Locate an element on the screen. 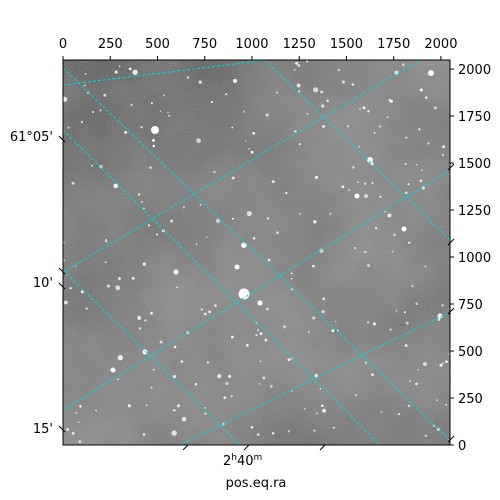  x-tick-label: 750 is located at coordinates (204, 44).